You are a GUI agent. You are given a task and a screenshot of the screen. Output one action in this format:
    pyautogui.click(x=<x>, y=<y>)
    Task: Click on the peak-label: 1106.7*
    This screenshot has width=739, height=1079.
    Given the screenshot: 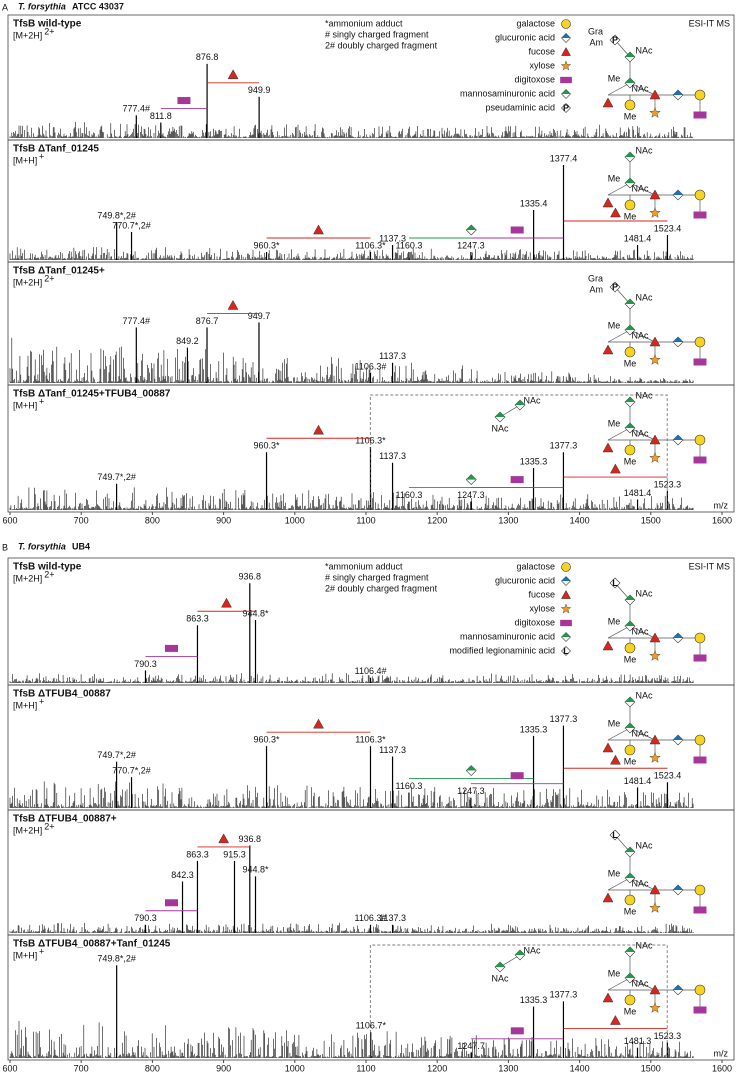 What is the action you would take?
    pyautogui.click(x=371, y=1026)
    